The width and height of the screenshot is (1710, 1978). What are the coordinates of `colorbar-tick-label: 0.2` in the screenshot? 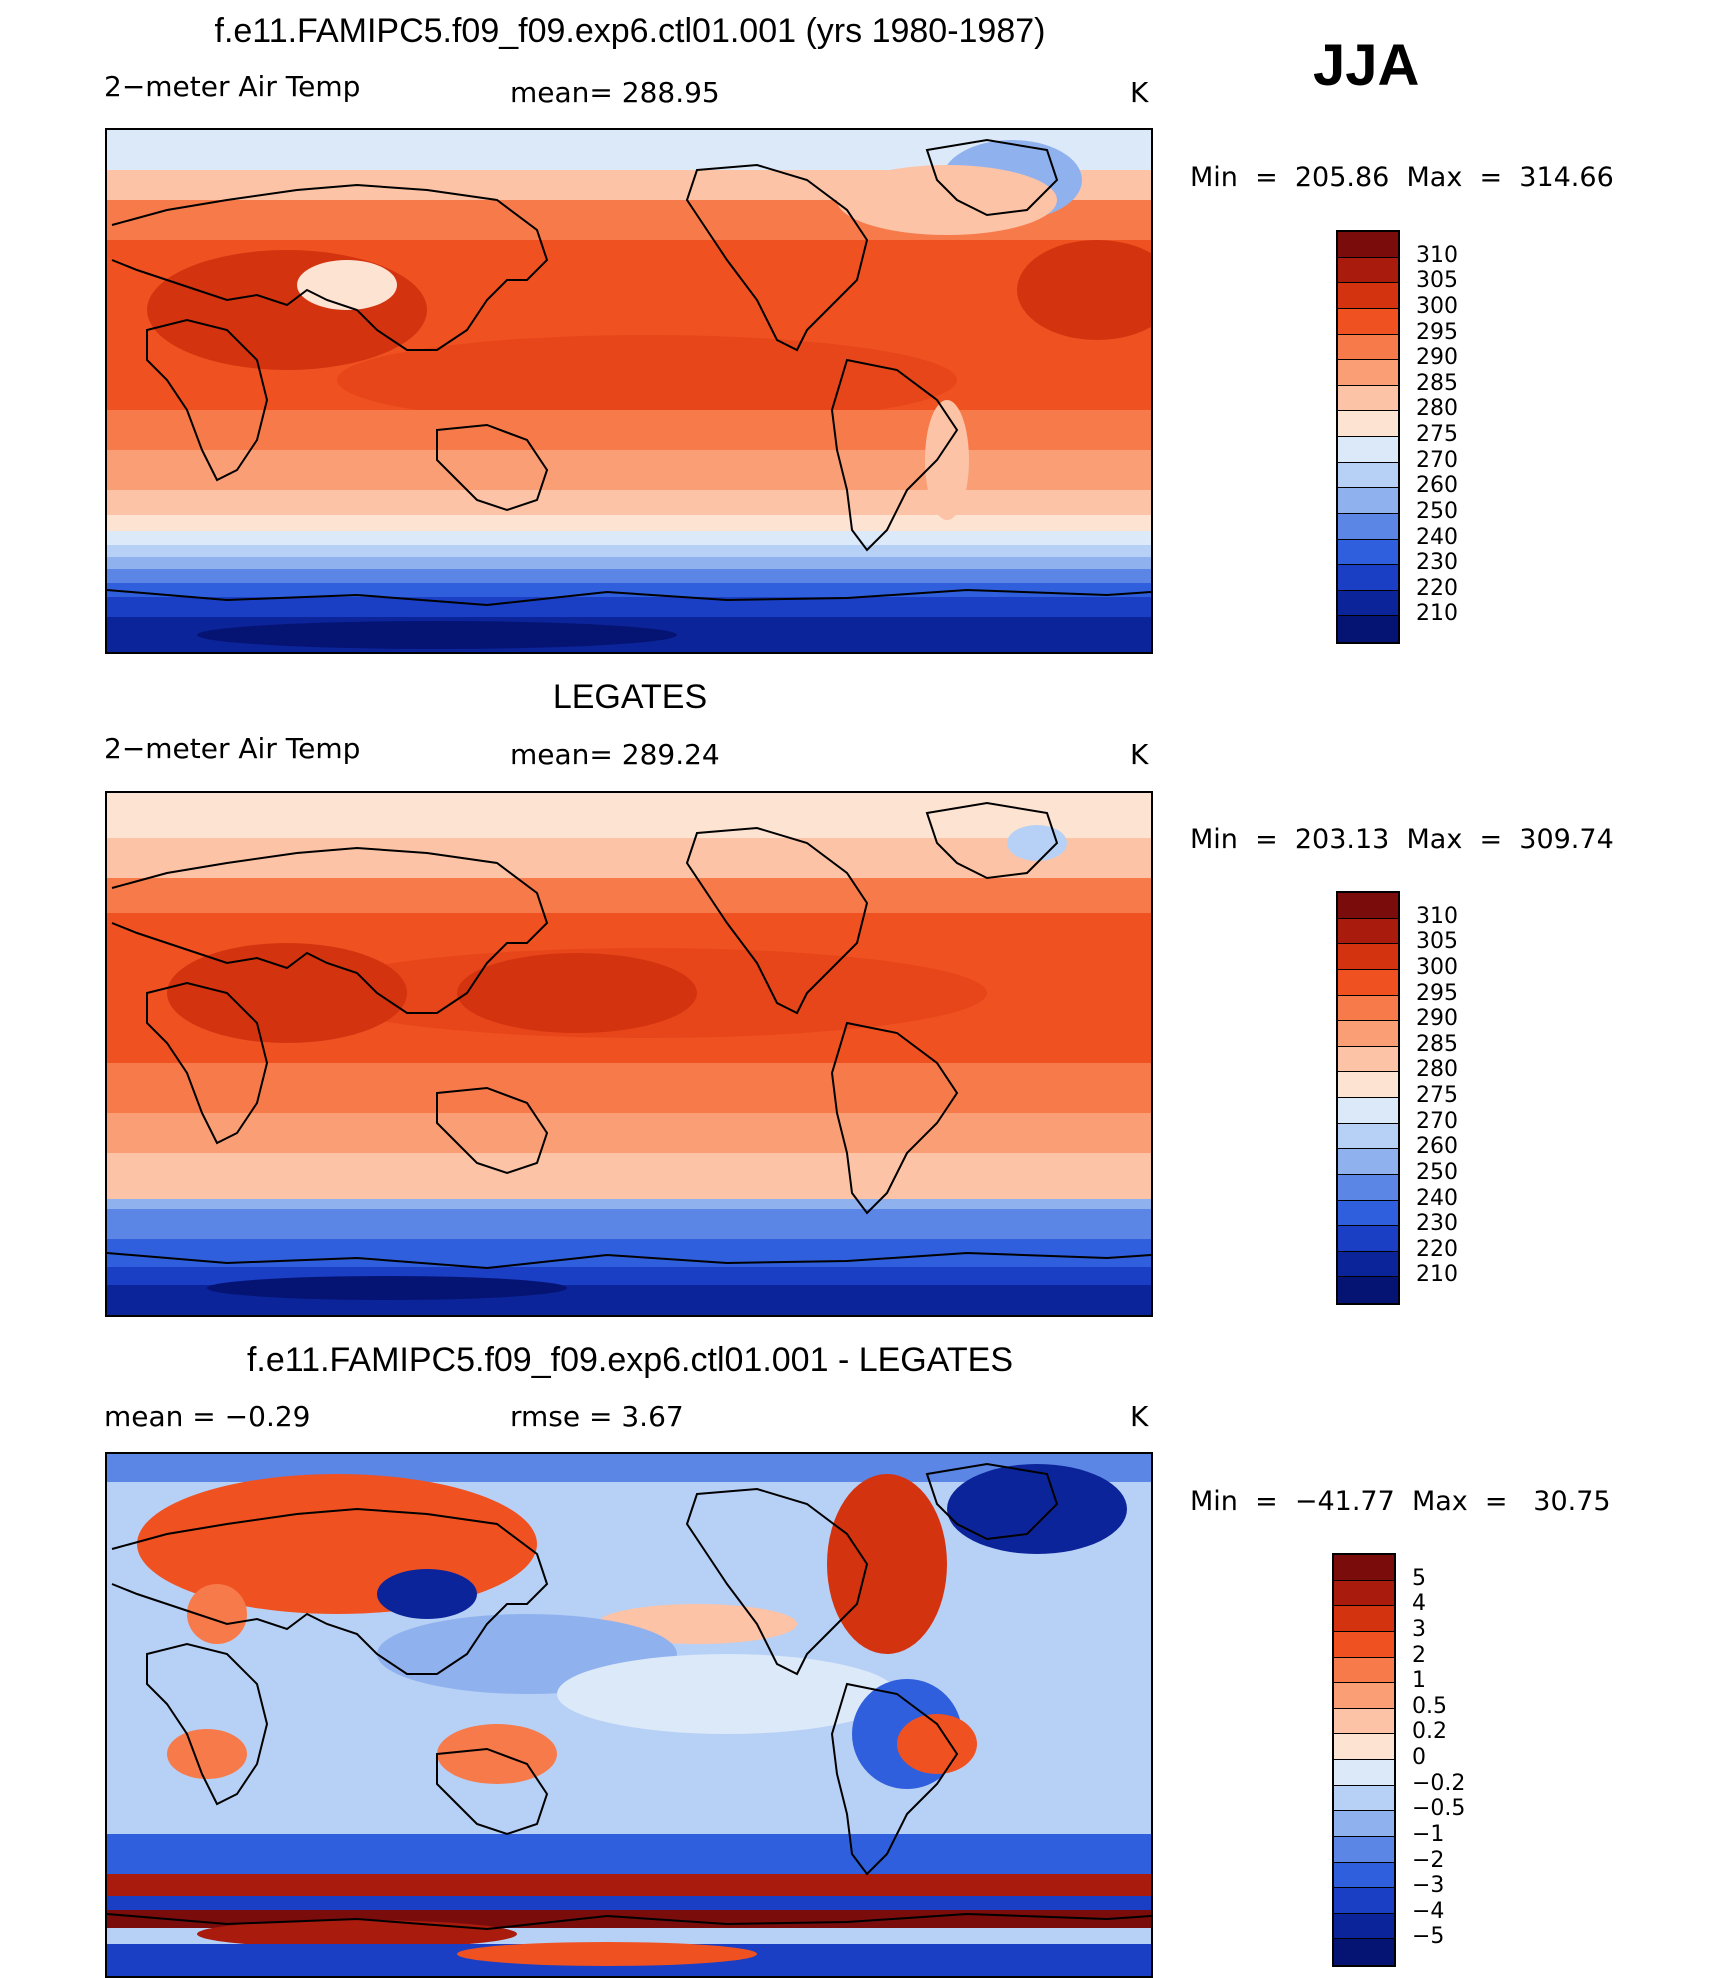 It's located at (1429, 1732).